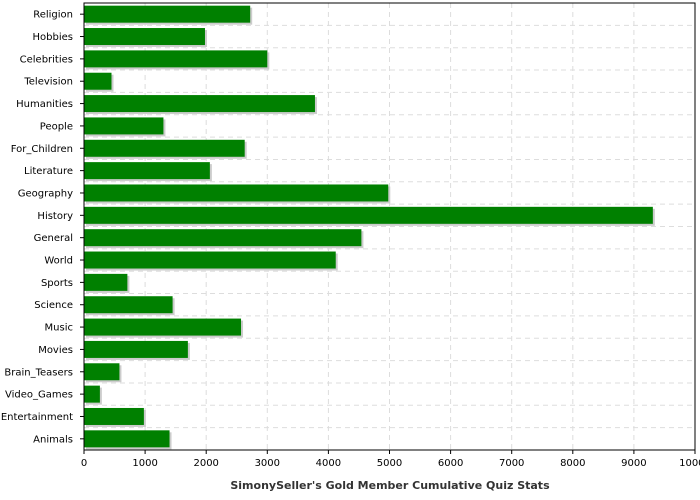 The height and width of the screenshot is (500, 700). Describe the element at coordinates (55, 216) in the screenshot. I see `category-label: History` at that location.